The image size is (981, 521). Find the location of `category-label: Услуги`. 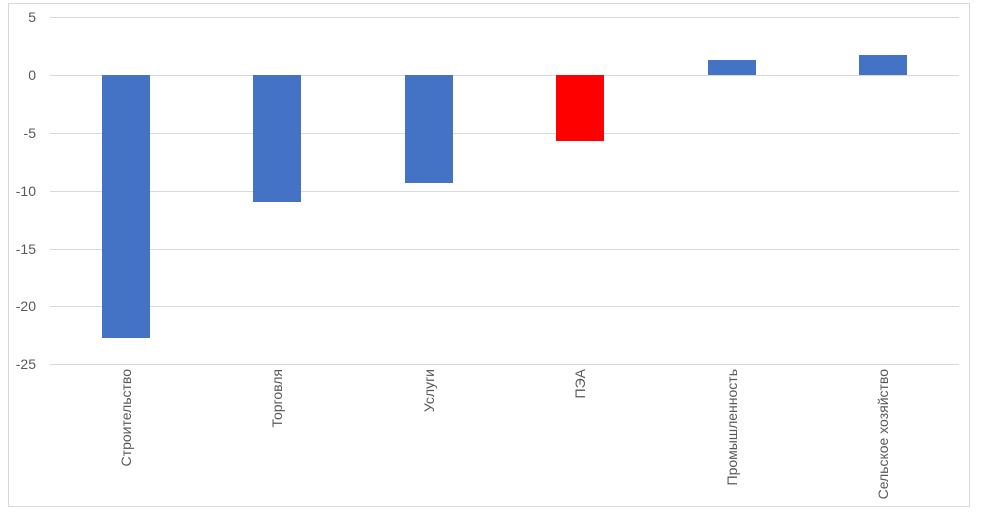

category-label: Услуги is located at coordinates (429, 393).